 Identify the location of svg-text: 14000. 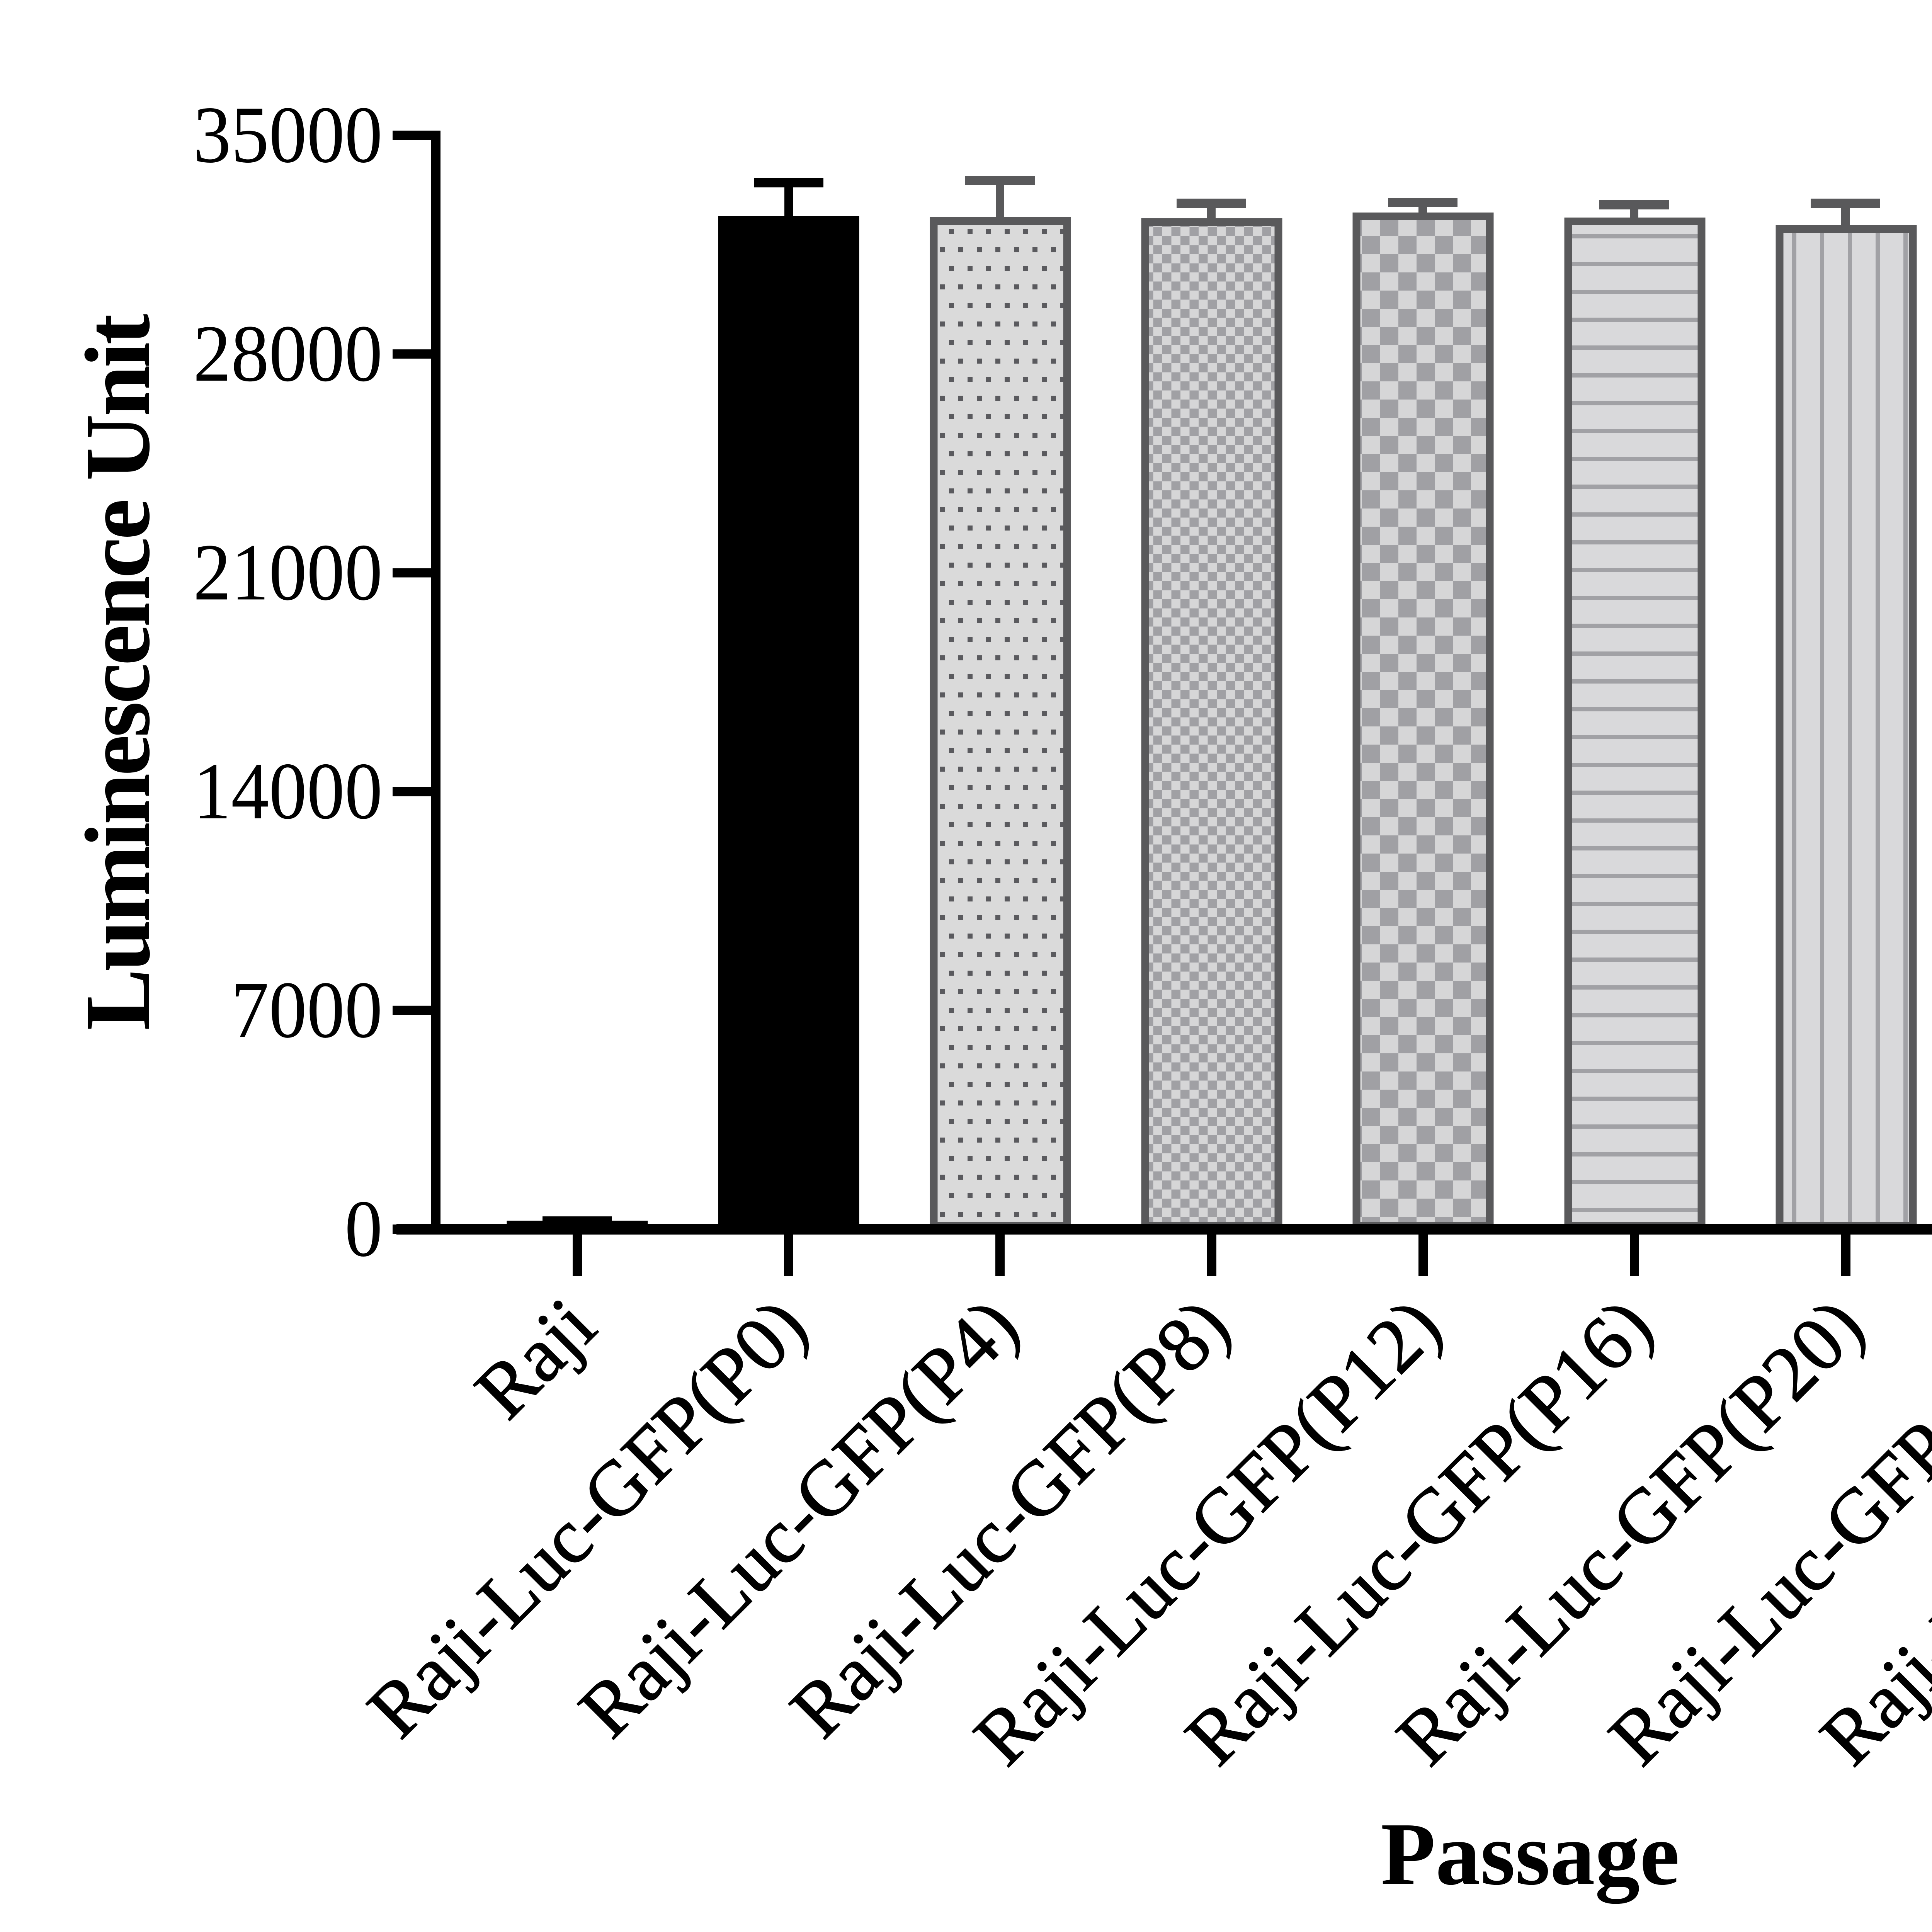
(288, 792).